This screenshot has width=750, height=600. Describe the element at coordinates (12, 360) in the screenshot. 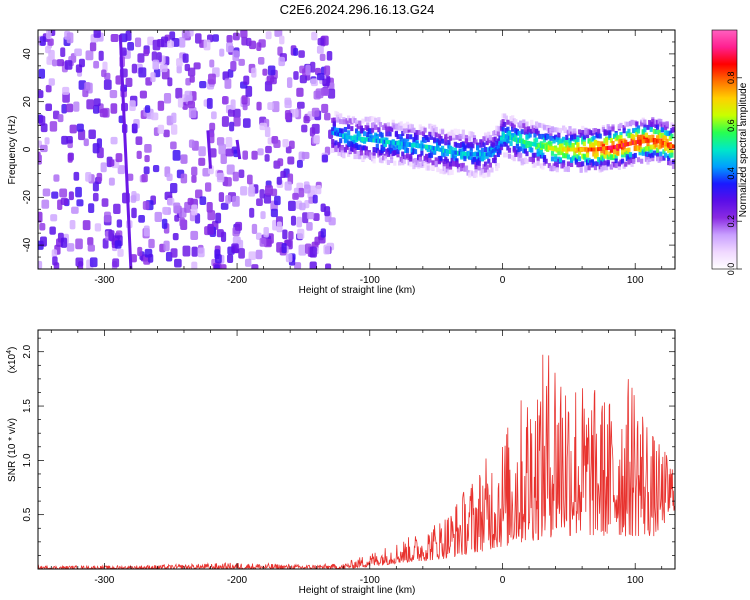

I see `svg-text: (x104)` at that location.